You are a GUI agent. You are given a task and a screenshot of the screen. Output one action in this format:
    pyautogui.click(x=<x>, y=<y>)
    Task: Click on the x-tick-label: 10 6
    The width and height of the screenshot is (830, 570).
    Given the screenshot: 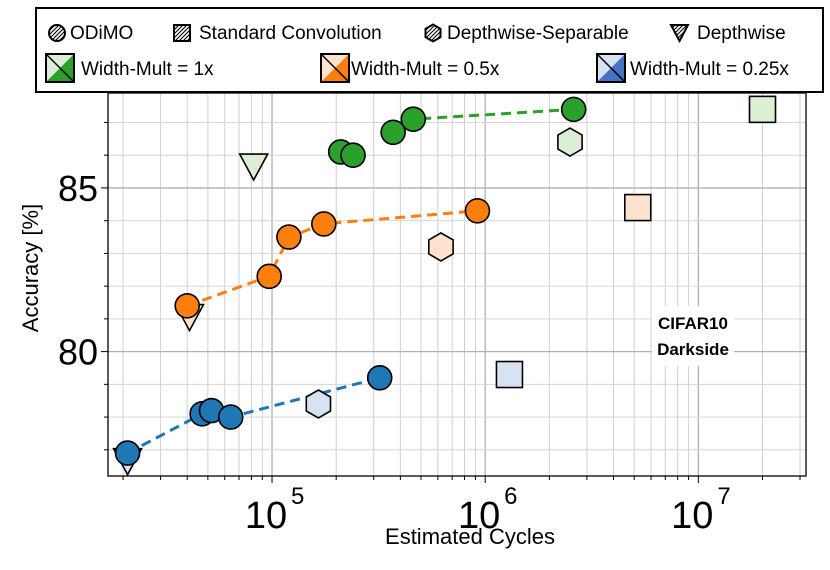 What is the action you would take?
    pyautogui.click(x=488, y=510)
    